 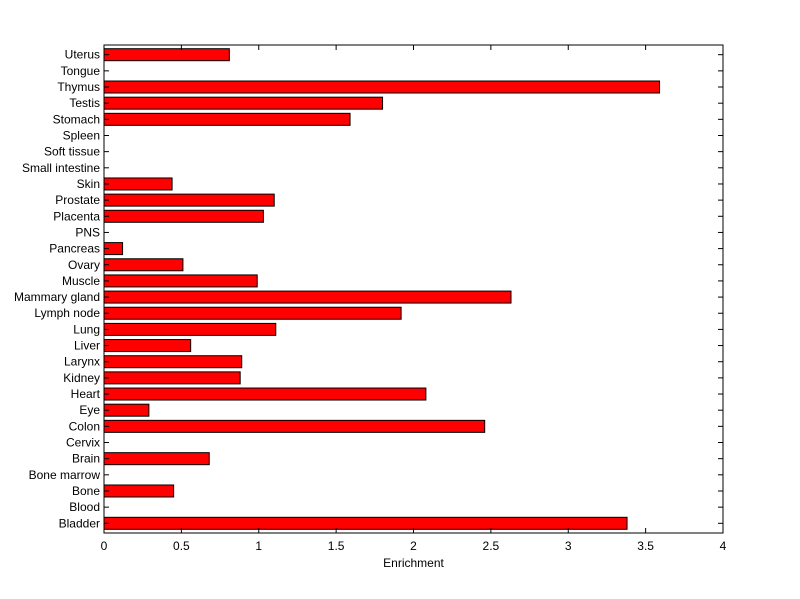 I want to click on bar-lung, so click(x=190, y=329).